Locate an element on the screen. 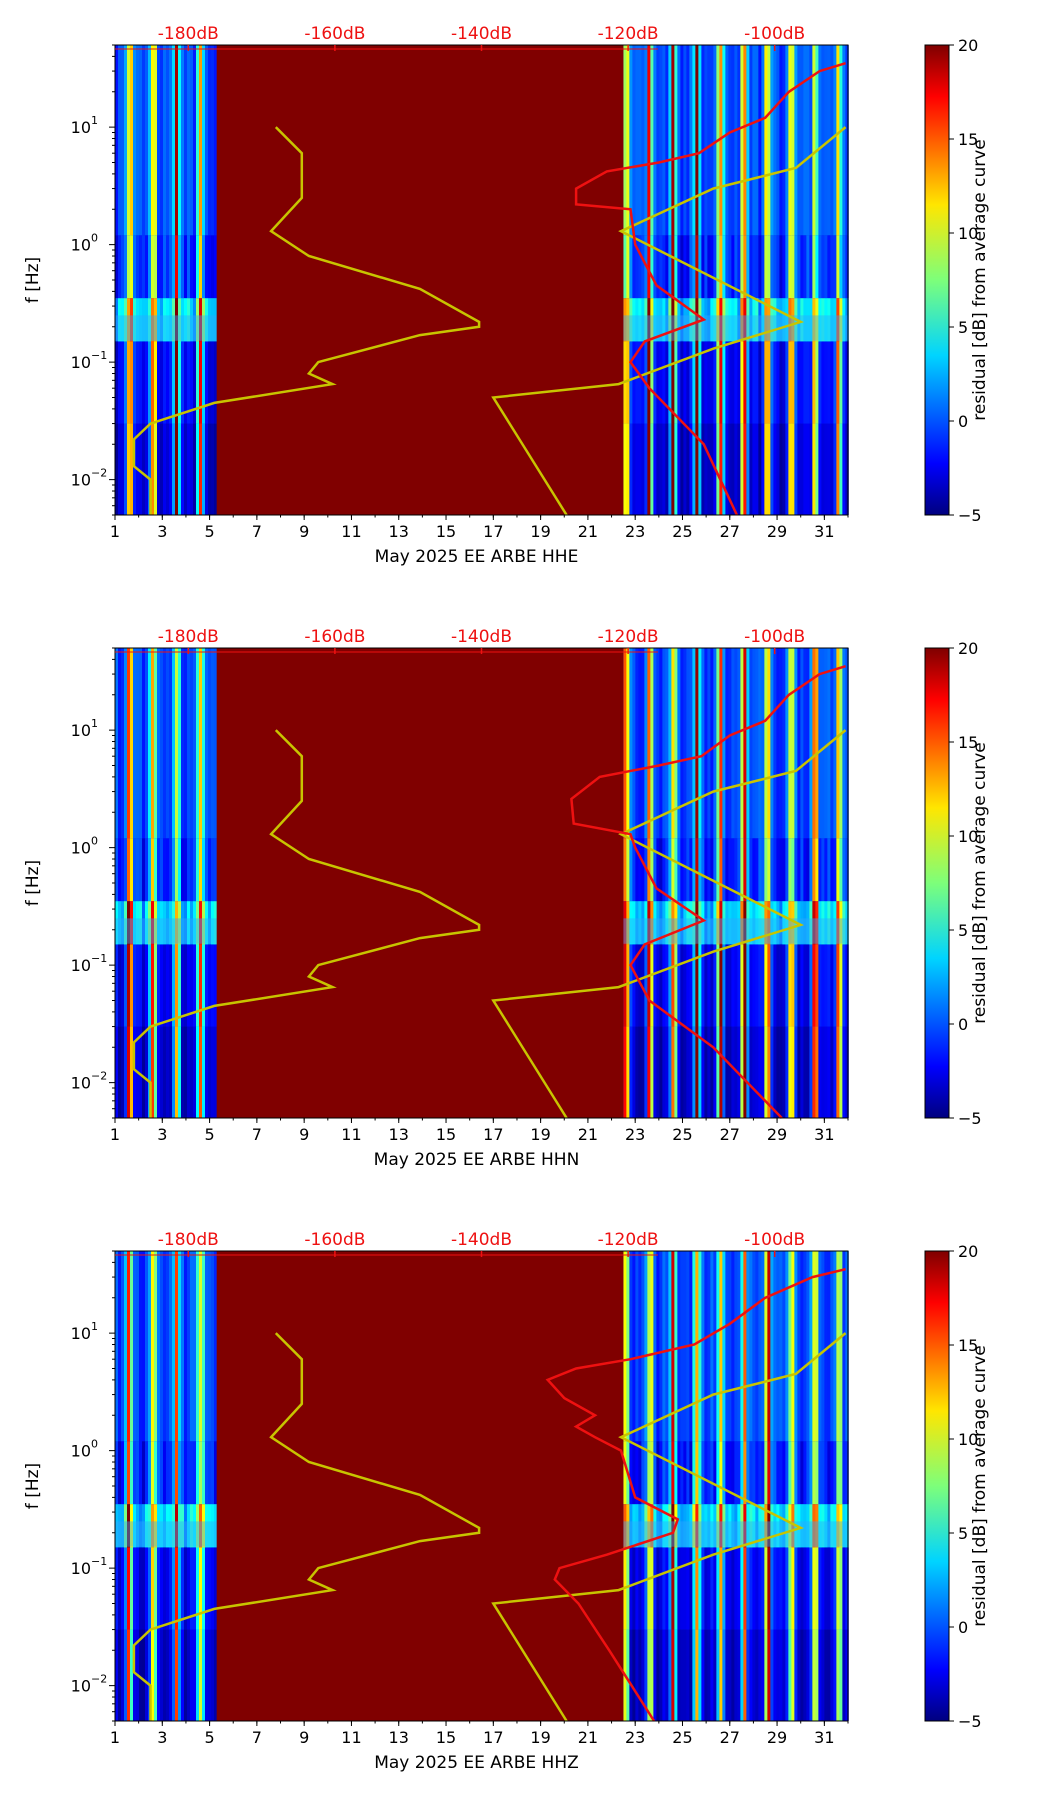 The height and width of the screenshot is (1806, 1052). model-curve-yellow is located at coordinates (669, 924).